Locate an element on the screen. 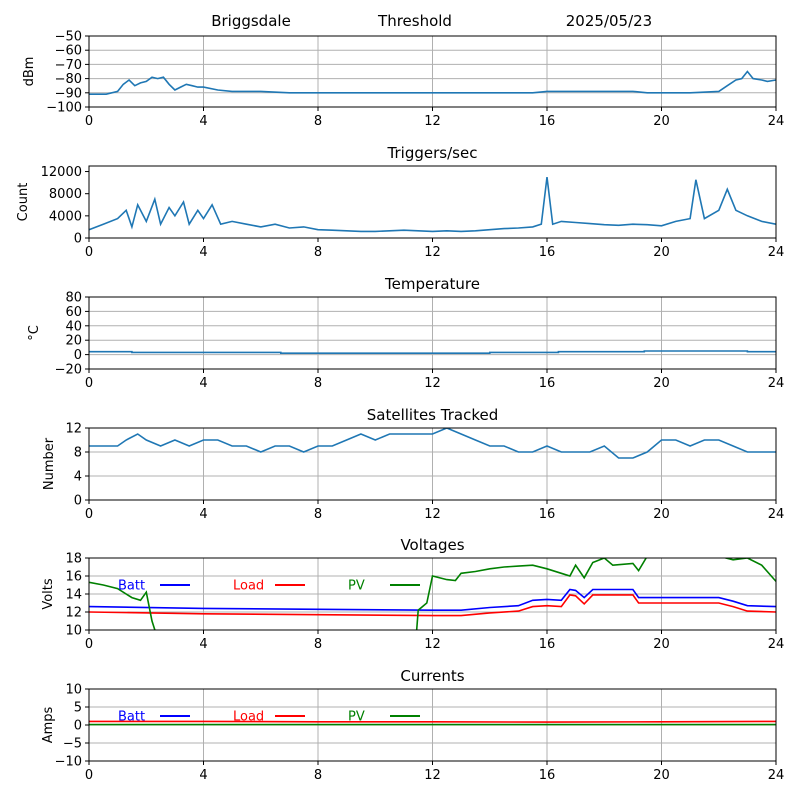  y-tick-label: 4 is located at coordinates (78, 477).